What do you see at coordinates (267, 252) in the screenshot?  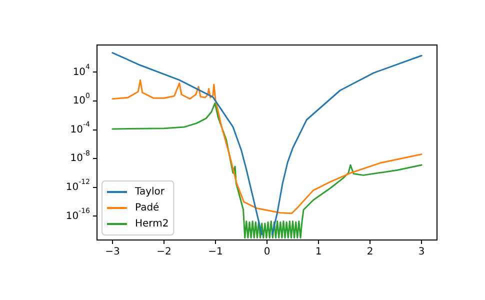 I see `x-tick-label: 0` at bounding box center [267, 252].